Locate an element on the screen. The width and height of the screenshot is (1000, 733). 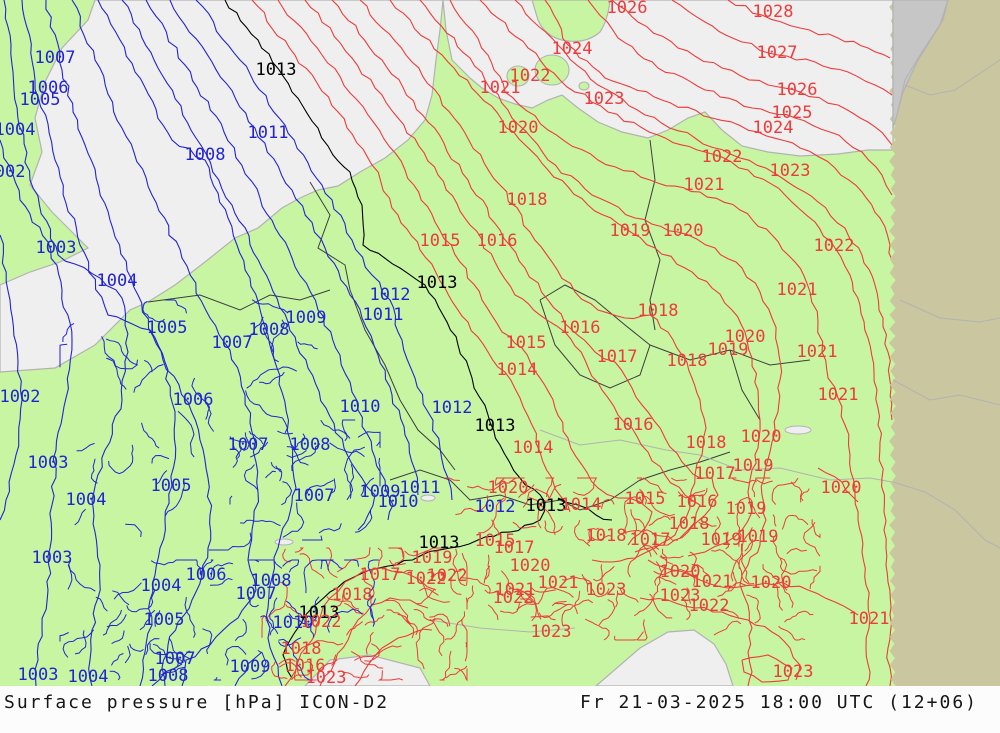
isobar-label: 1024 is located at coordinates (572, 49).